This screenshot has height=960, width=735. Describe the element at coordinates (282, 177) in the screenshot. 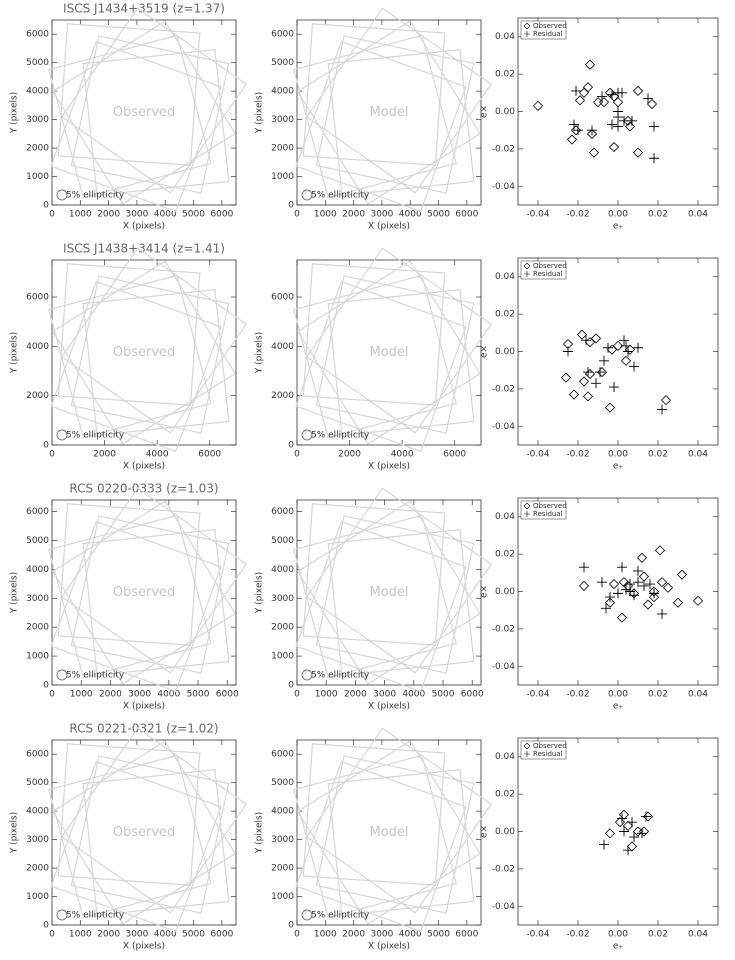

I see `y-tick-label: 1000` at that location.